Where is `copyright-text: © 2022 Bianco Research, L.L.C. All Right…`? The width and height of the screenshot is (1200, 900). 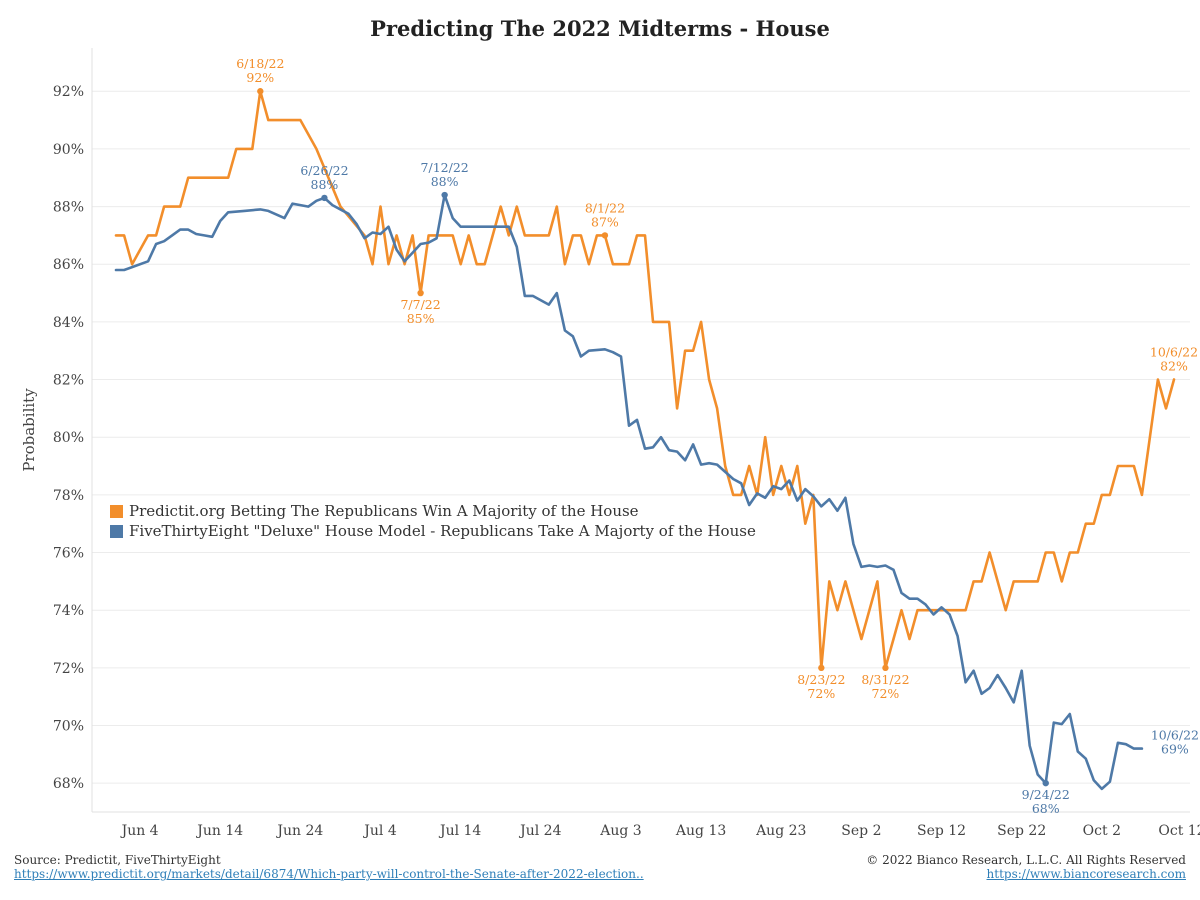 copyright-text: © 2022 Bianco Research, L.L.C. All Right… is located at coordinates (1026, 860).